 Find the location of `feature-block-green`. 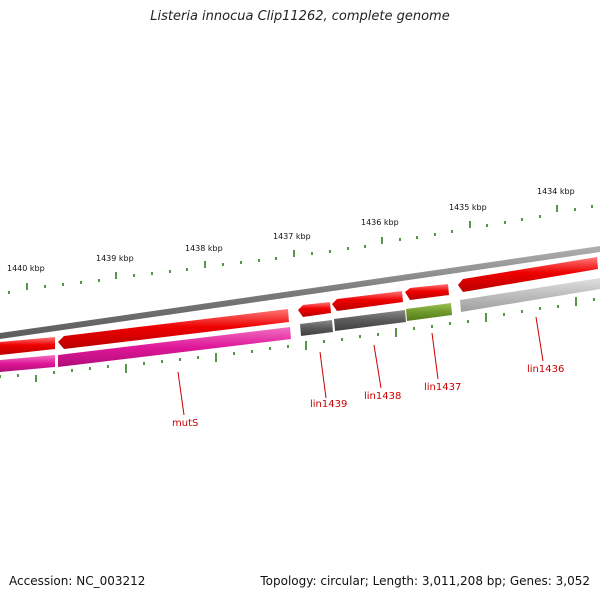

feature-block-green is located at coordinates (429, 312).